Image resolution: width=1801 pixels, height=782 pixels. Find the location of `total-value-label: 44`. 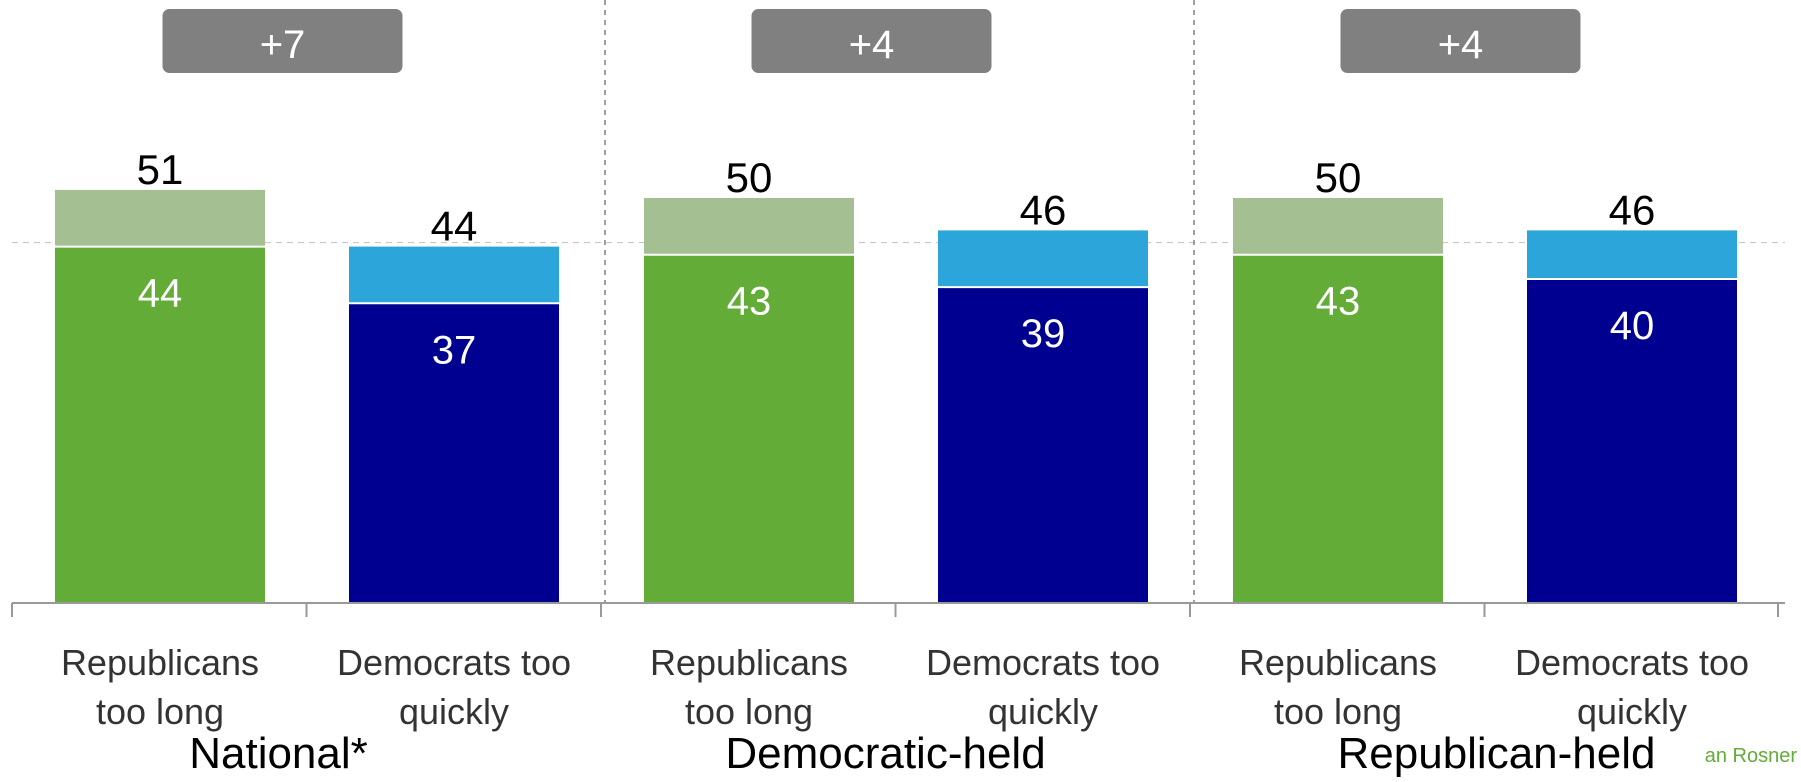

total-value-label: 44 is located at coordinates (454, 226).